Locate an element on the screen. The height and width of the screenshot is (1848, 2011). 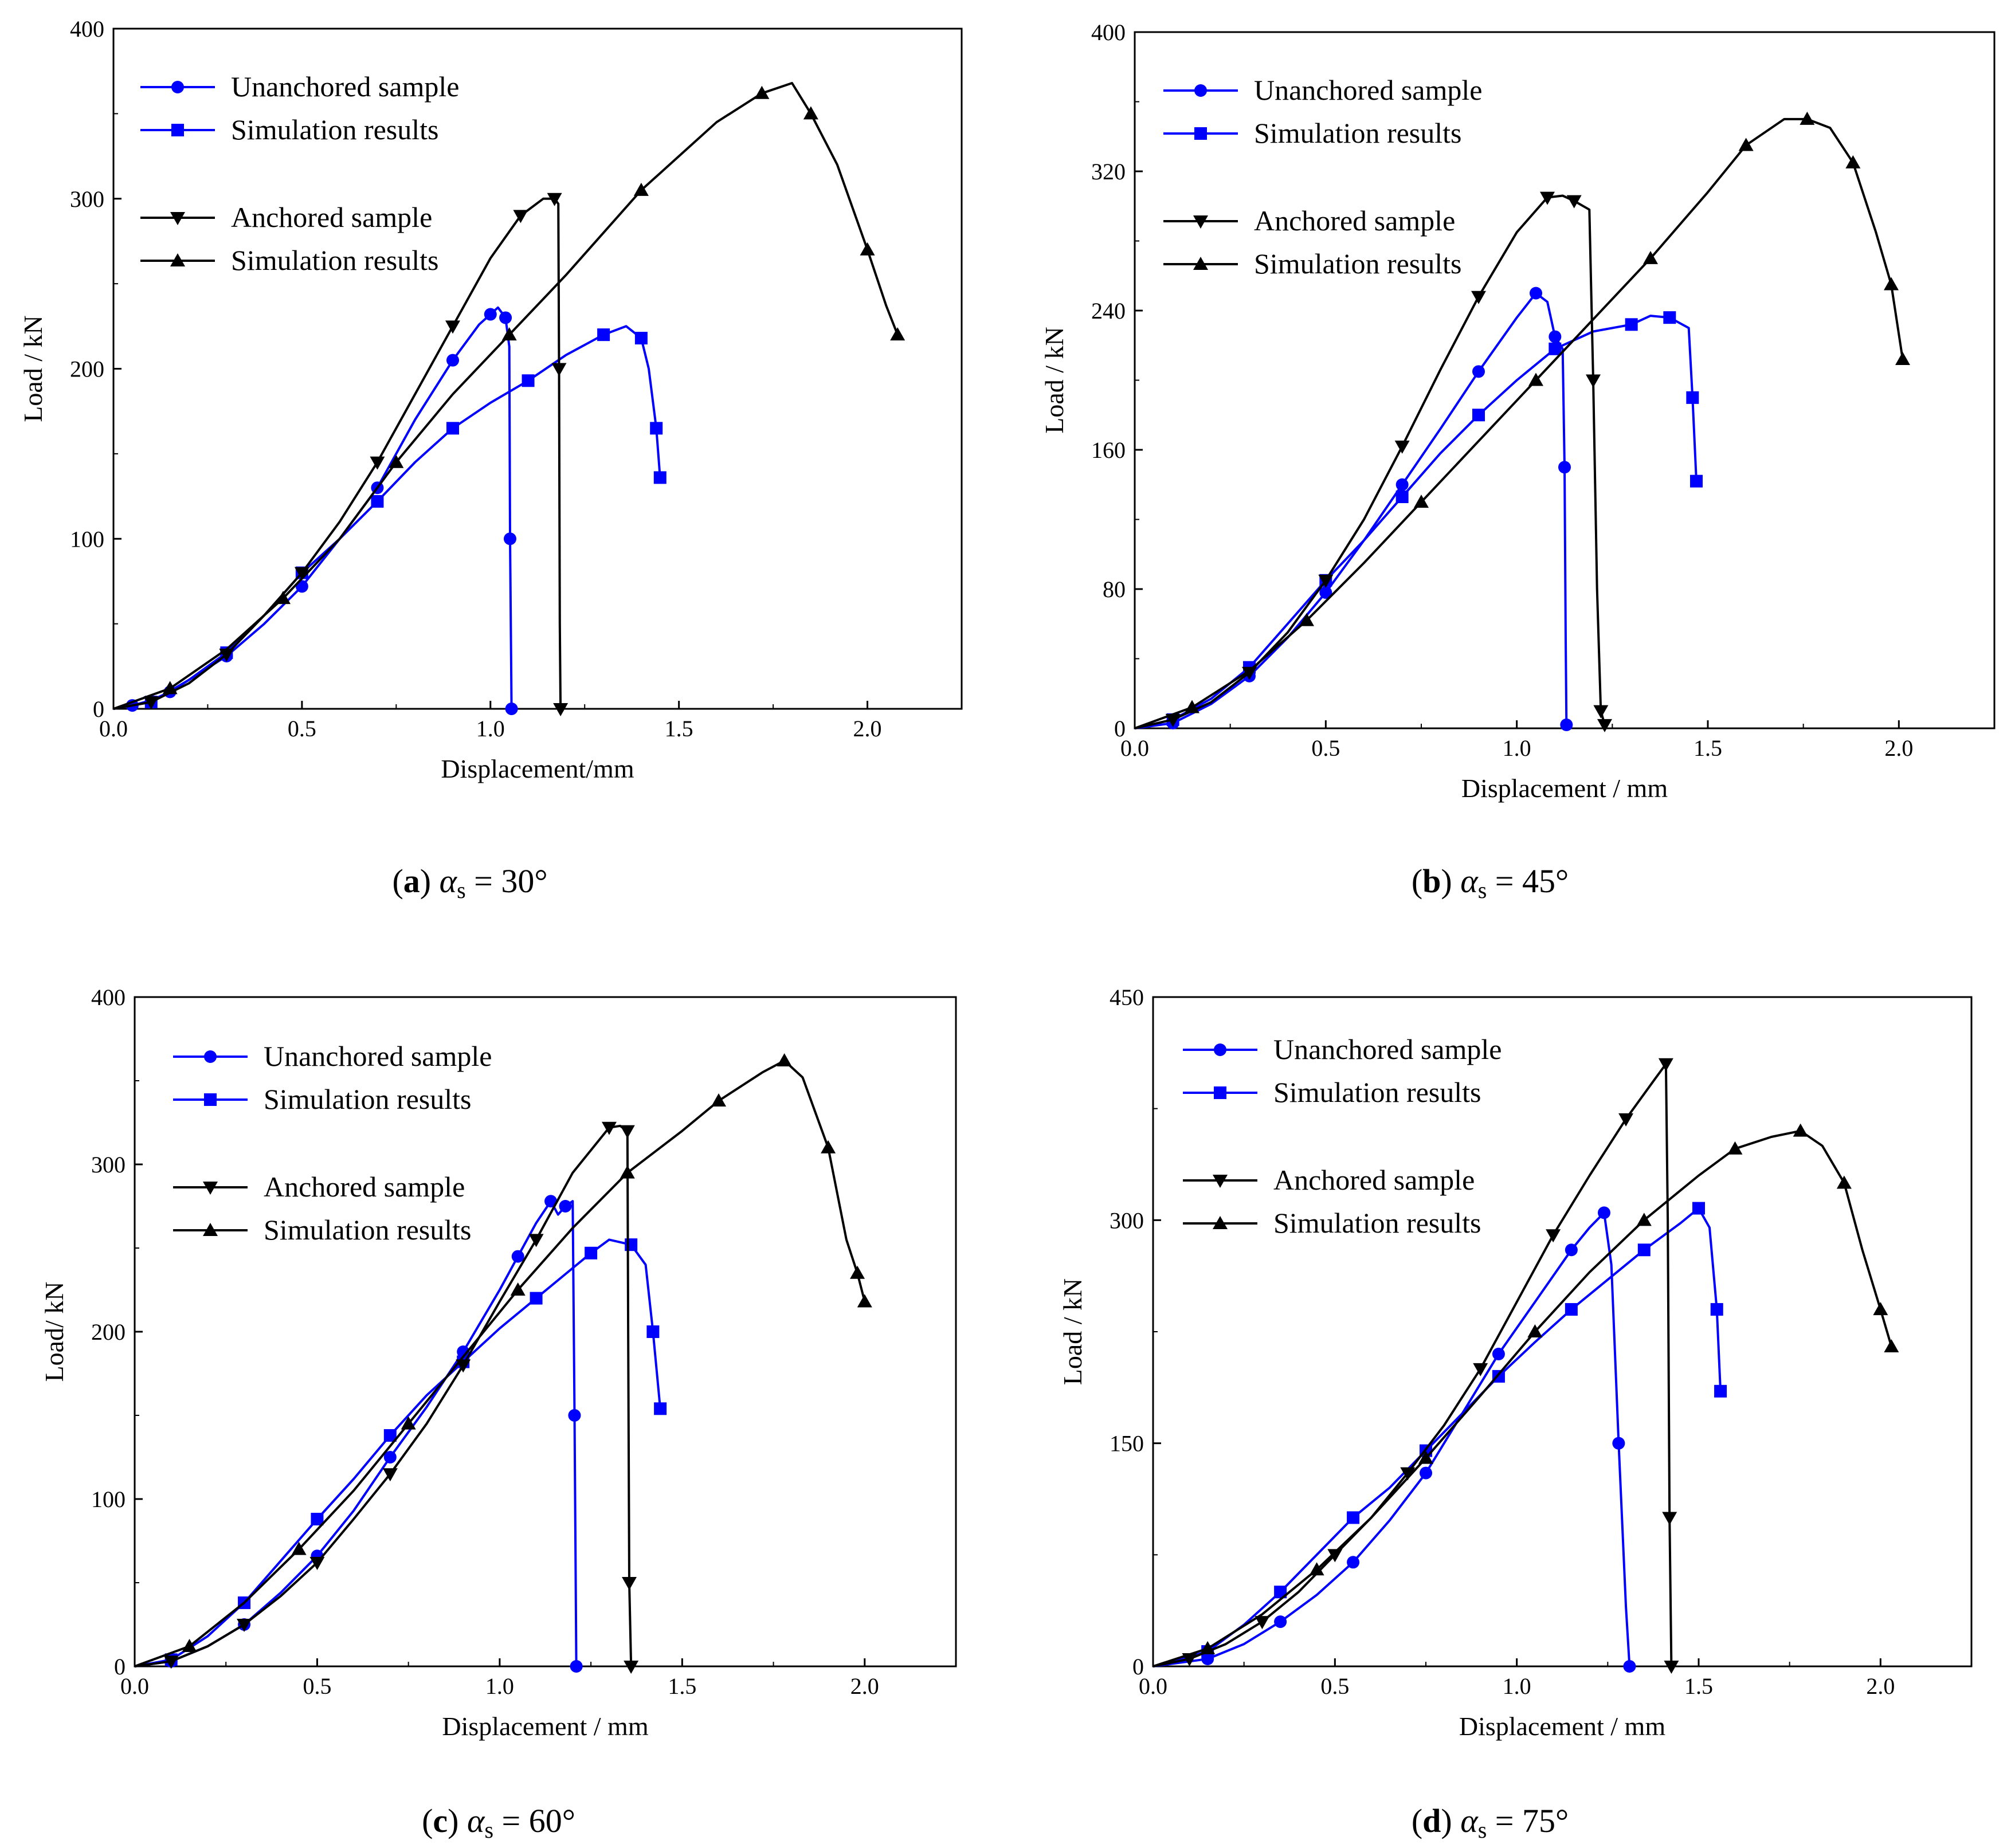
x-axis-title: Displacement / mm is located at coordinates (545, 1727).